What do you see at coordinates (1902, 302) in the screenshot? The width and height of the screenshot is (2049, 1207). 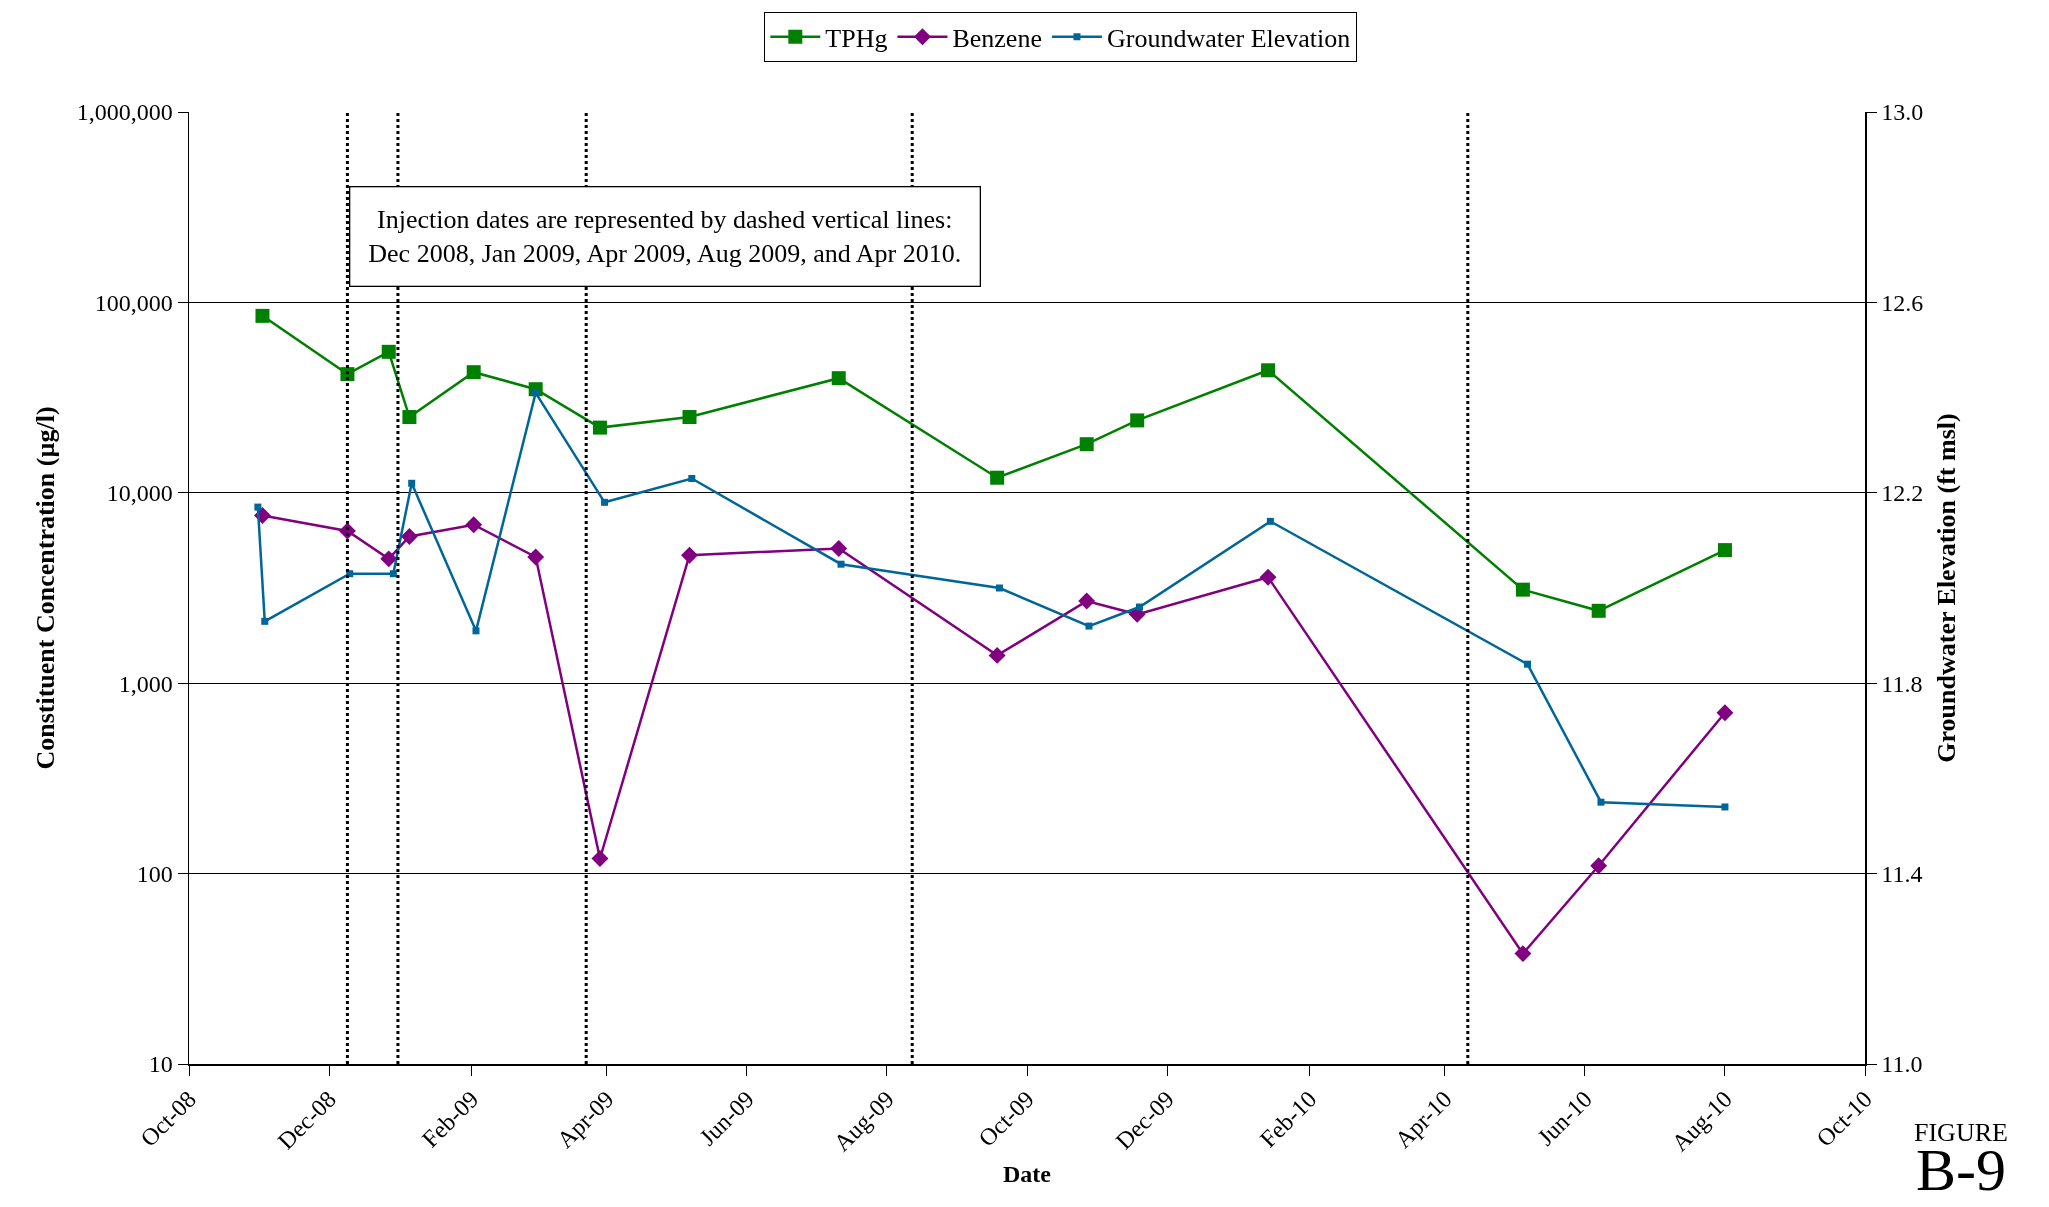 I see `y2-tick-label: 12.6` at bounding box center [1902, 302].